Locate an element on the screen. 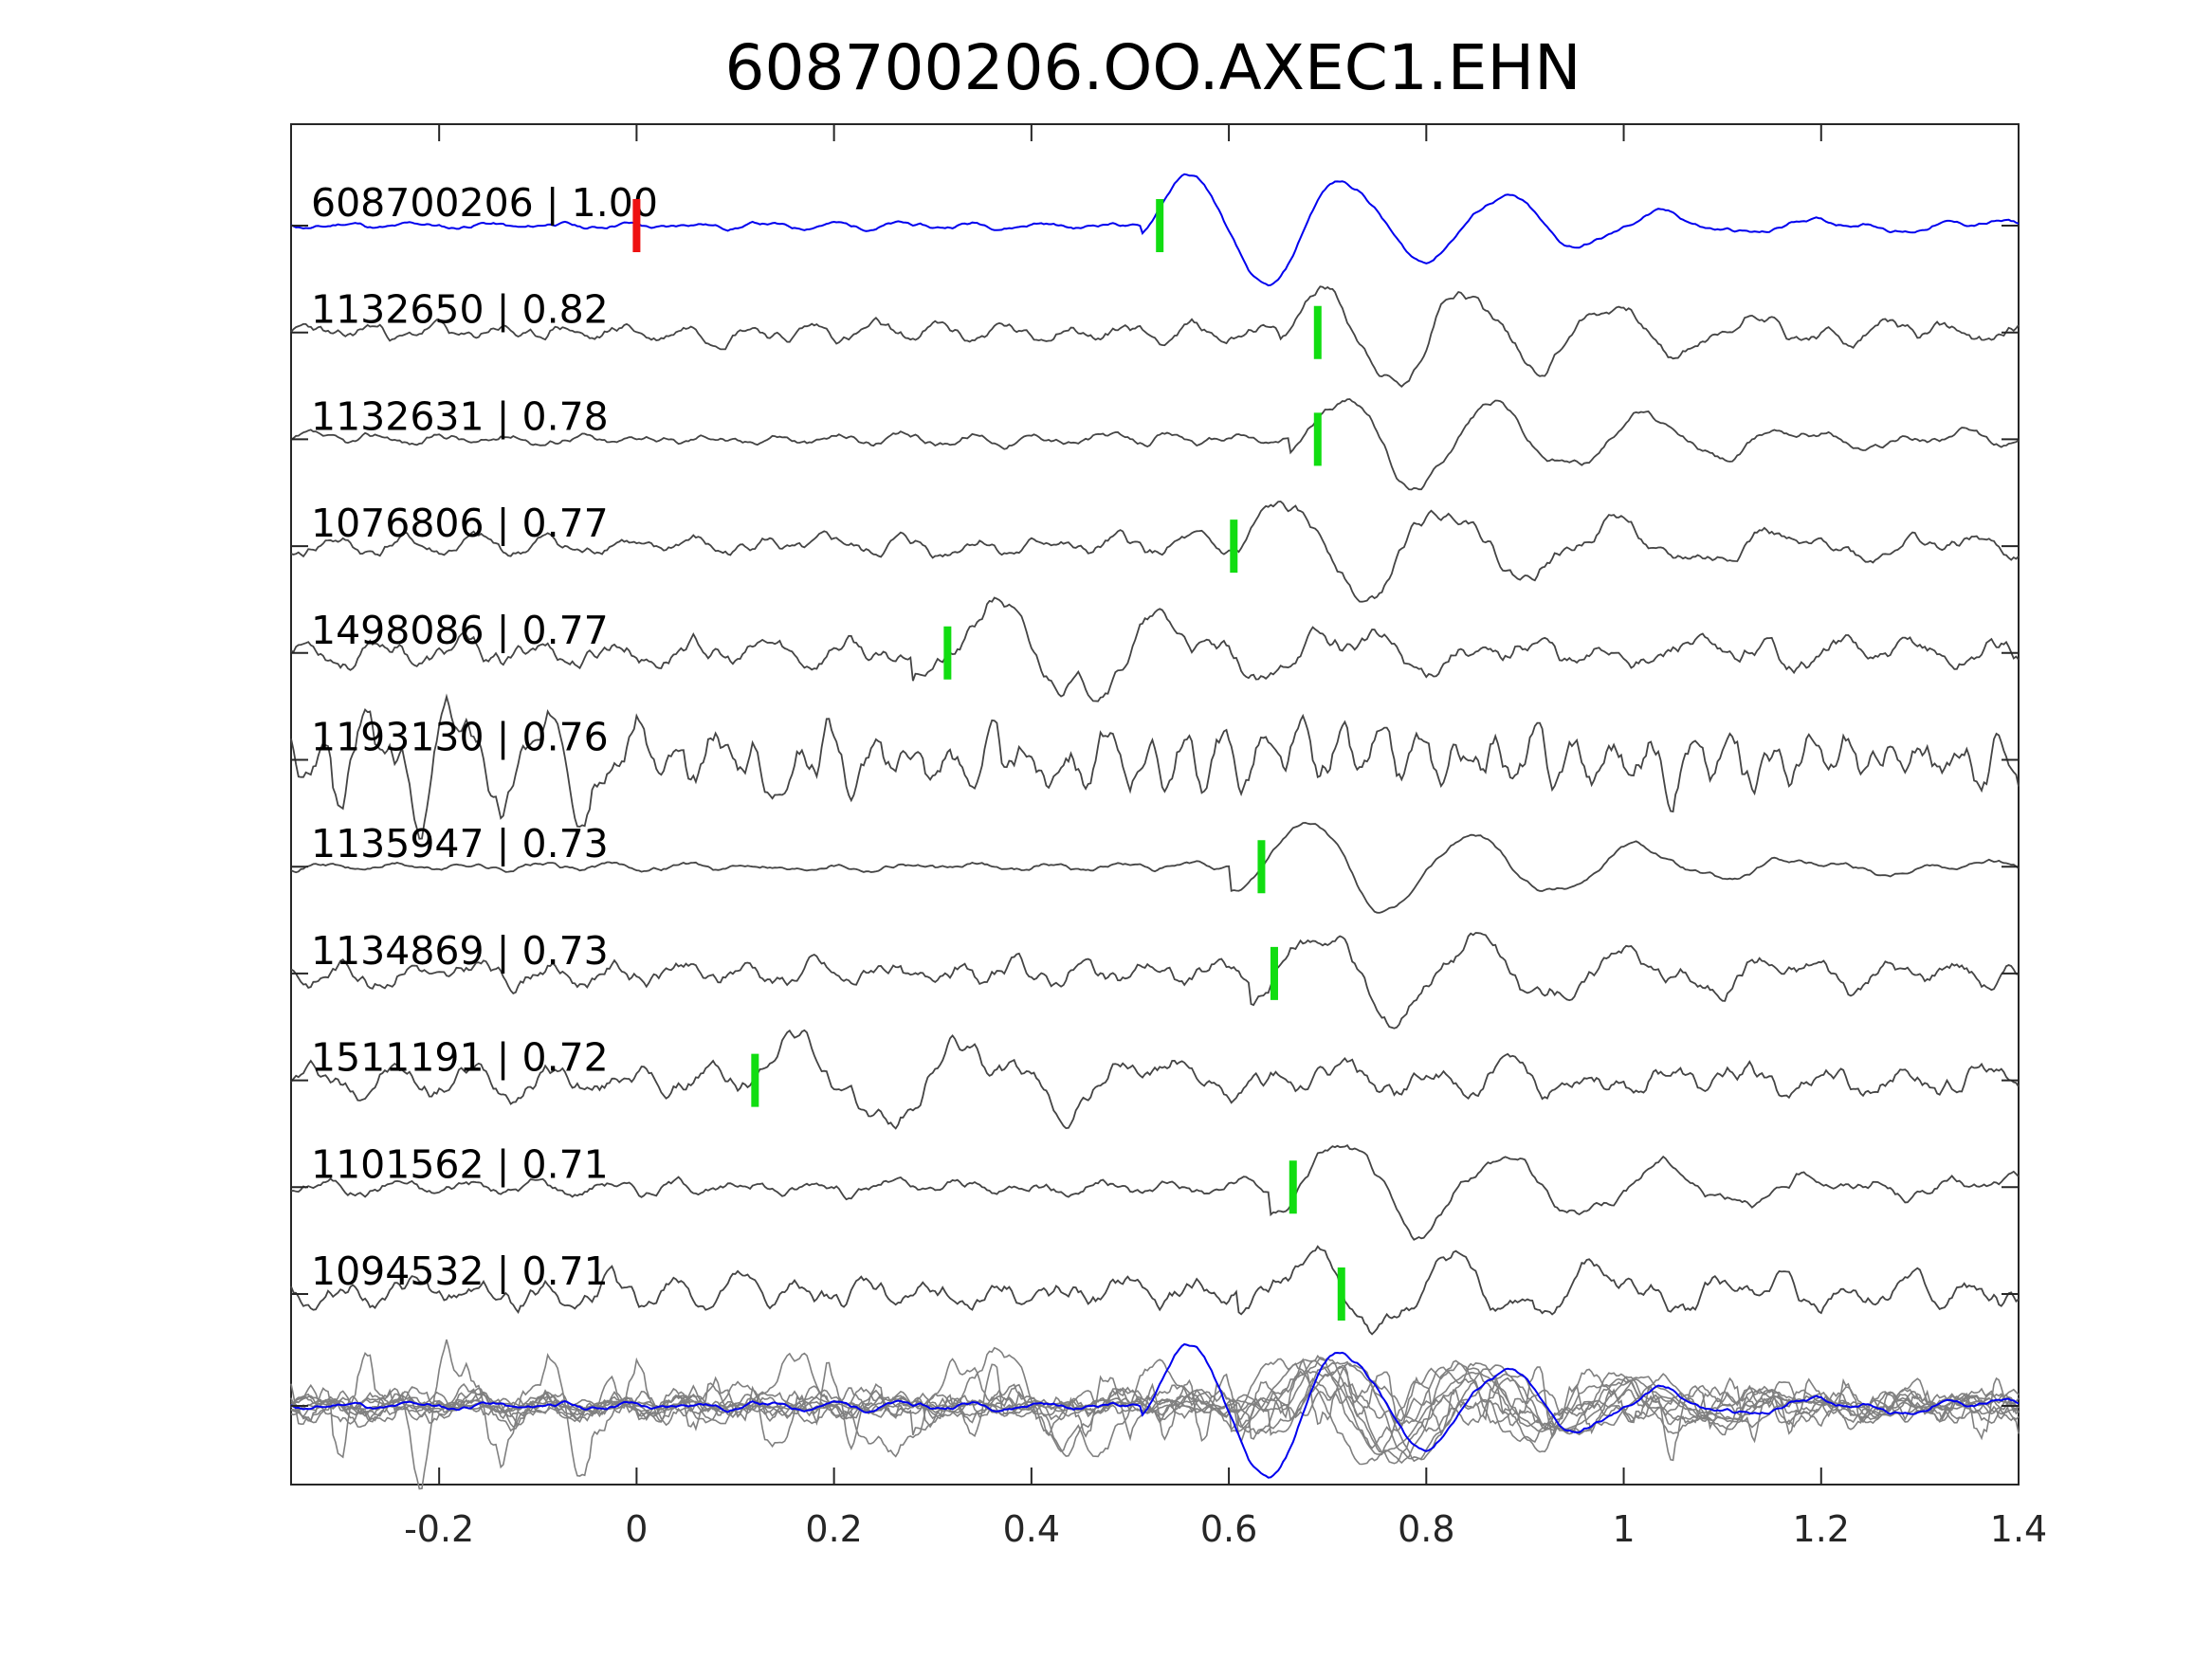 The height and width of the screenshot is (1659, 2212). x-tick-label: 0.6 is located at coordinates (1228, 1529).